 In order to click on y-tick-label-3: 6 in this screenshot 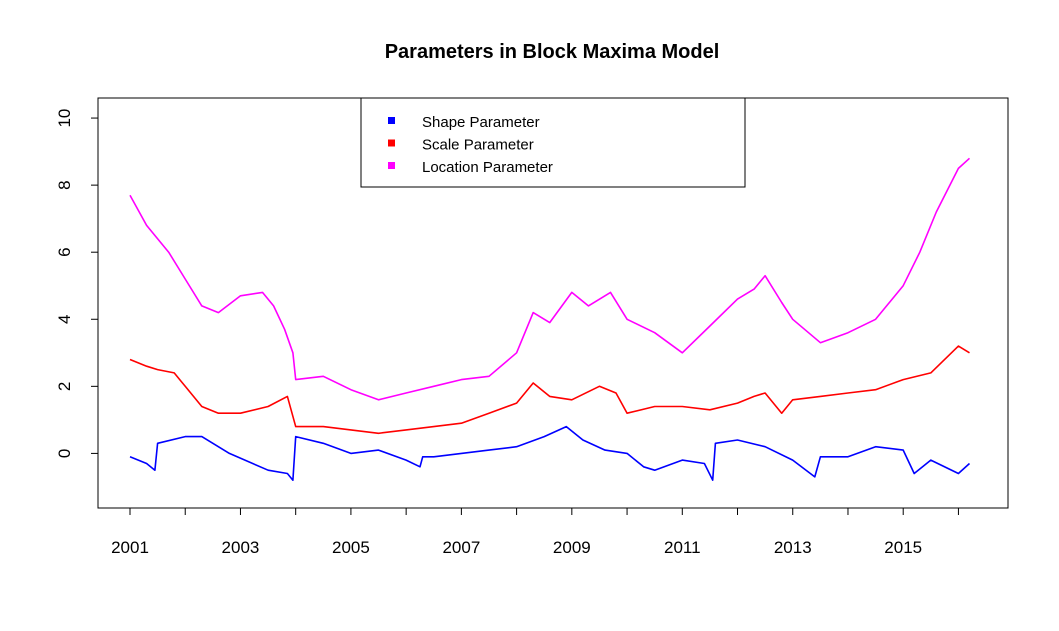, I will do `click(64, 251)`.